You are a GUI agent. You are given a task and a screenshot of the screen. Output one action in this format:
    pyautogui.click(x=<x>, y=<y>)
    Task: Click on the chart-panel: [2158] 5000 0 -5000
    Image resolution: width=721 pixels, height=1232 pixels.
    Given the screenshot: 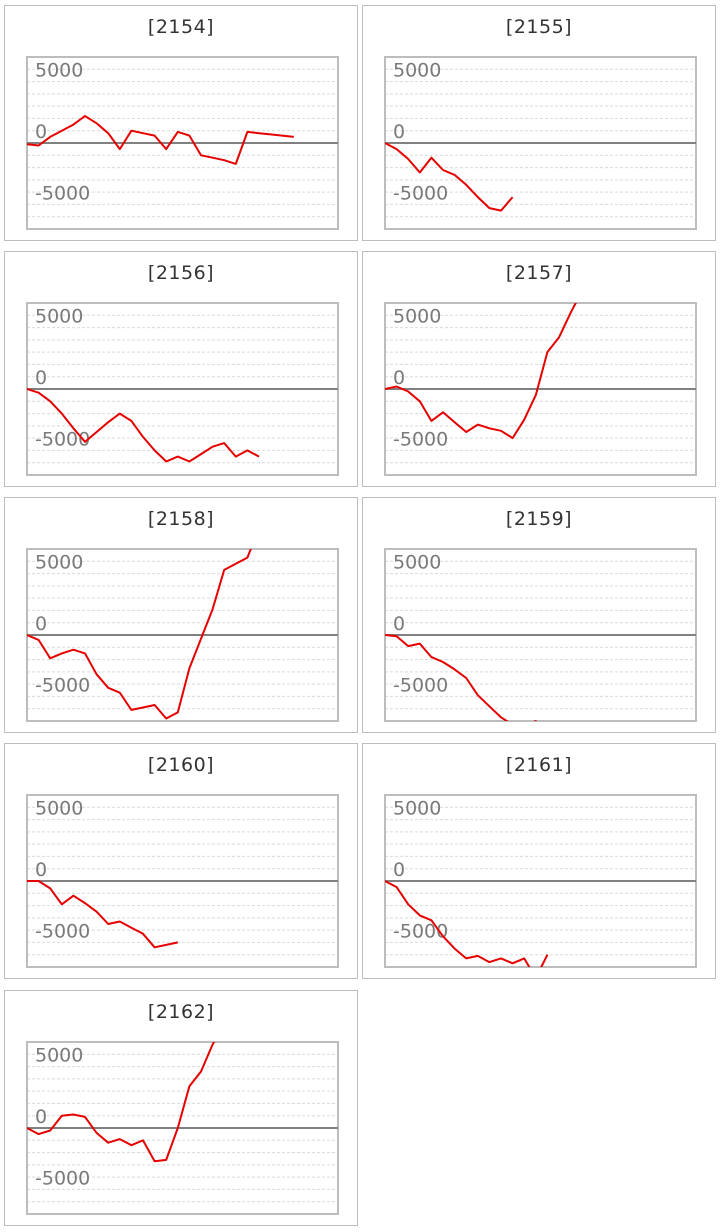 What is the action you would take?
    pyautogui.click(x=181, y=615)
    